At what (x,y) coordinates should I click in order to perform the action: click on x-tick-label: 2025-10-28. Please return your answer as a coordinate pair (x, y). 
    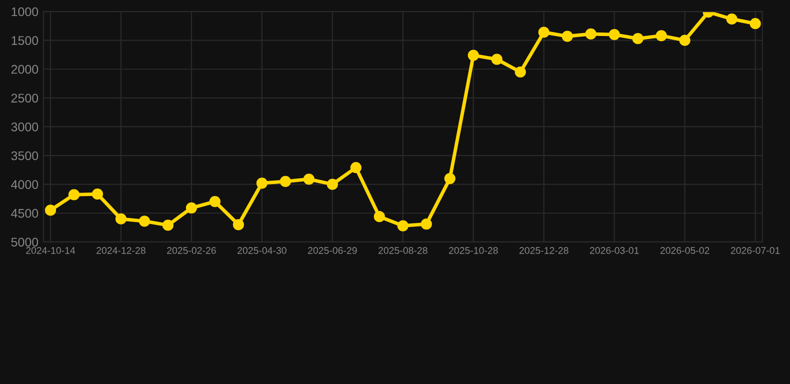
    Looking at the image, I should click on (473, 250).